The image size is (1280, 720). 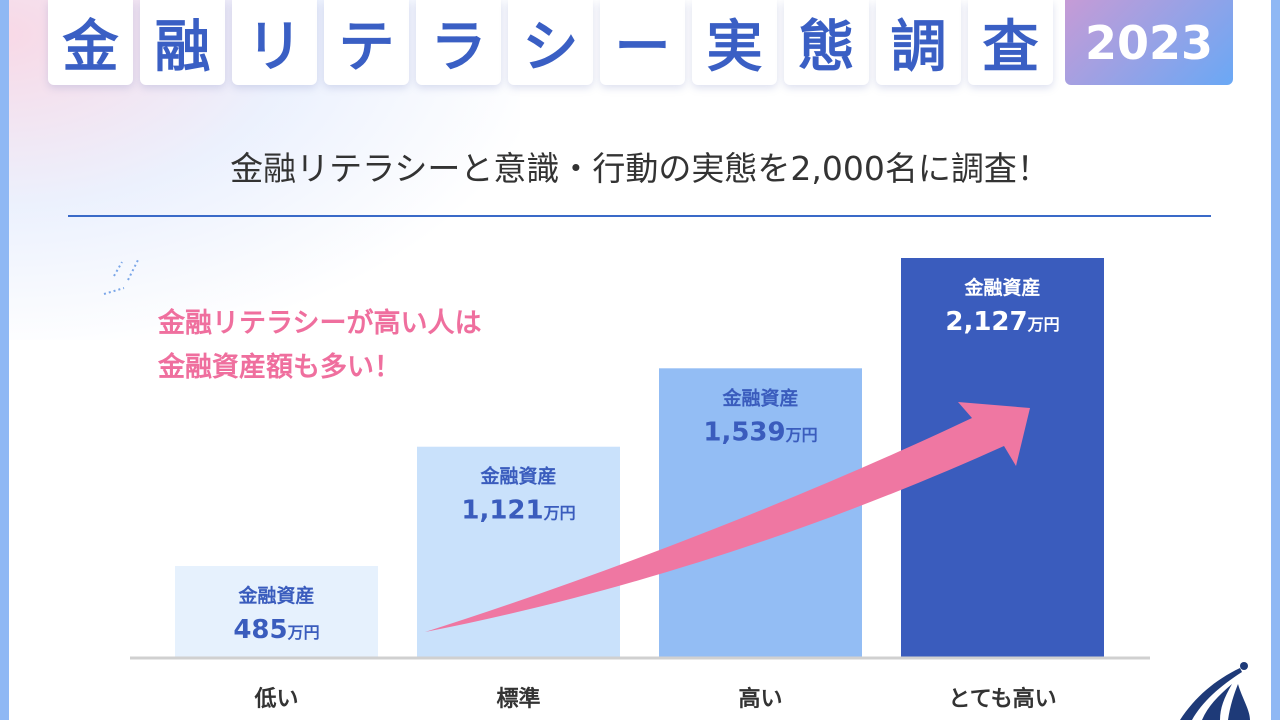 What do you see at coordinates (1215, 691) in the screenshot?
I see `company-logo` at bounding box center [1215, 691].